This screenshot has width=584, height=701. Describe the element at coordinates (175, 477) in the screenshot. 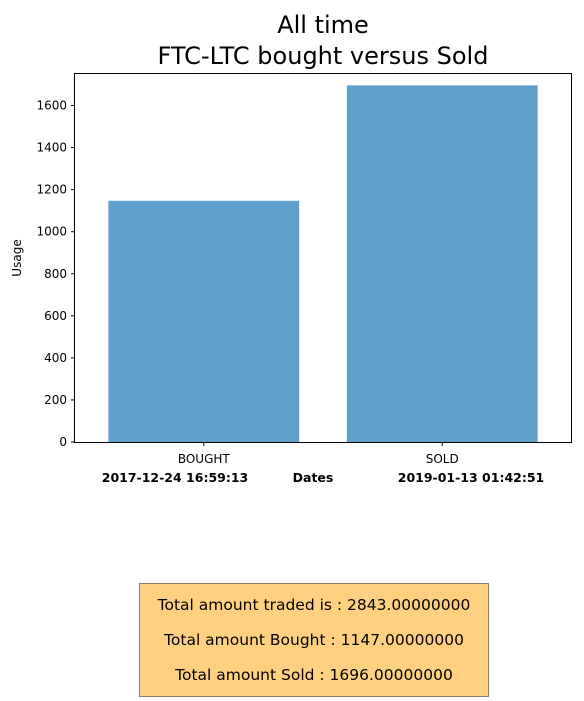

I see `start-date-label: 2017-12-24 16:59:13` at that location.